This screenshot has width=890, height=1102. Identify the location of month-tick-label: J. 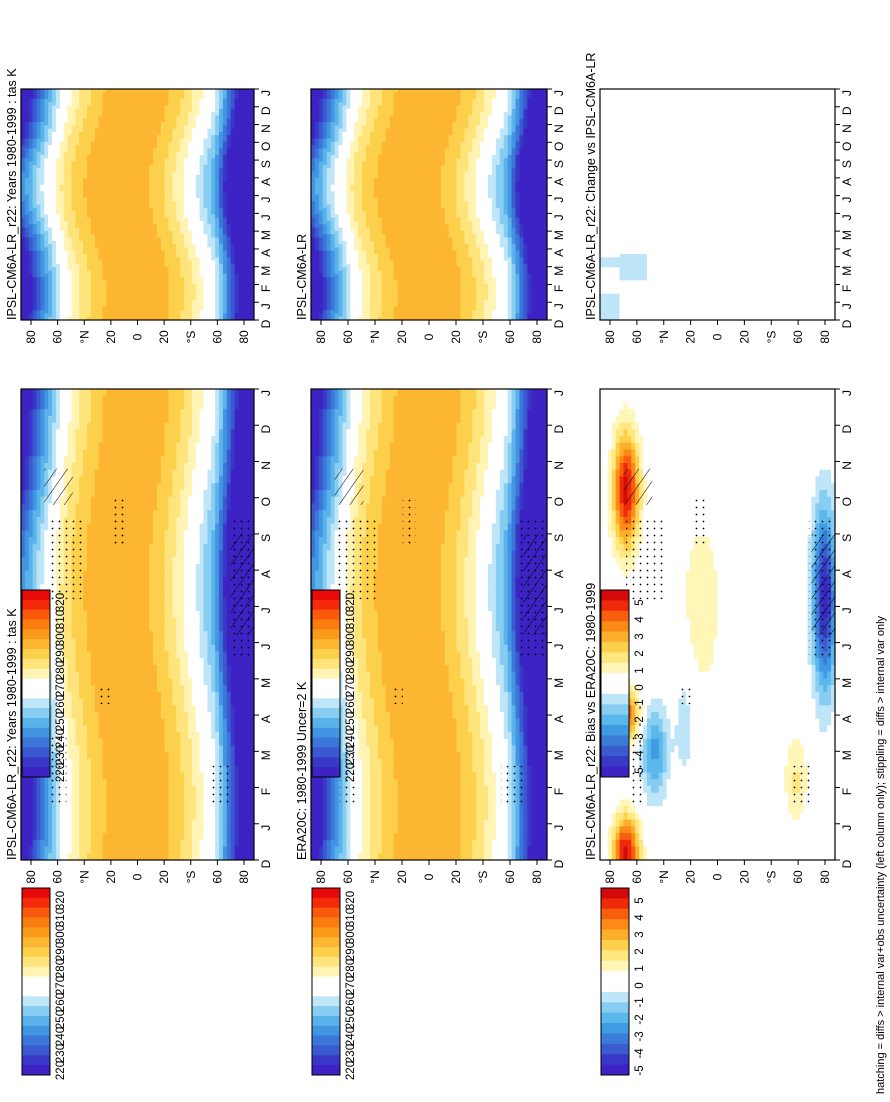
(266, 828).